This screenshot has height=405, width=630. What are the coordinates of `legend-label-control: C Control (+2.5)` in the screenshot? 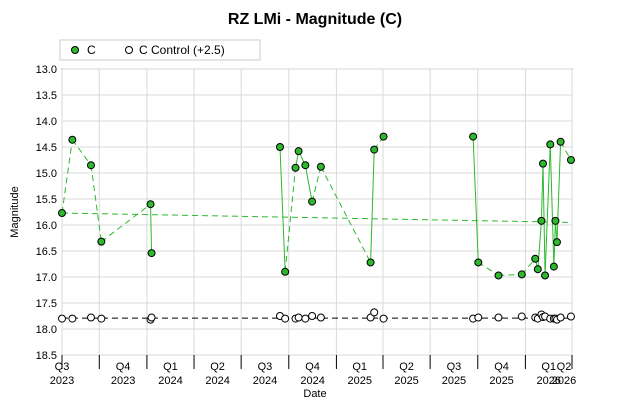 It's located at (182, 50).